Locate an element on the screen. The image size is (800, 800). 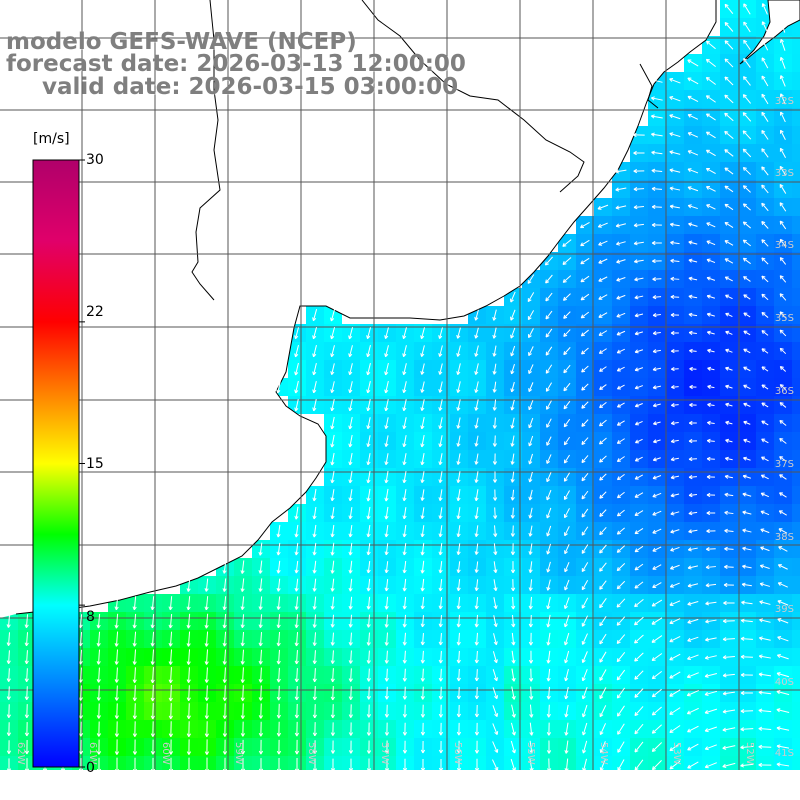
valid-date: valid date: 2026-03-15 03:00:00 is located at coordinates (250, 87).